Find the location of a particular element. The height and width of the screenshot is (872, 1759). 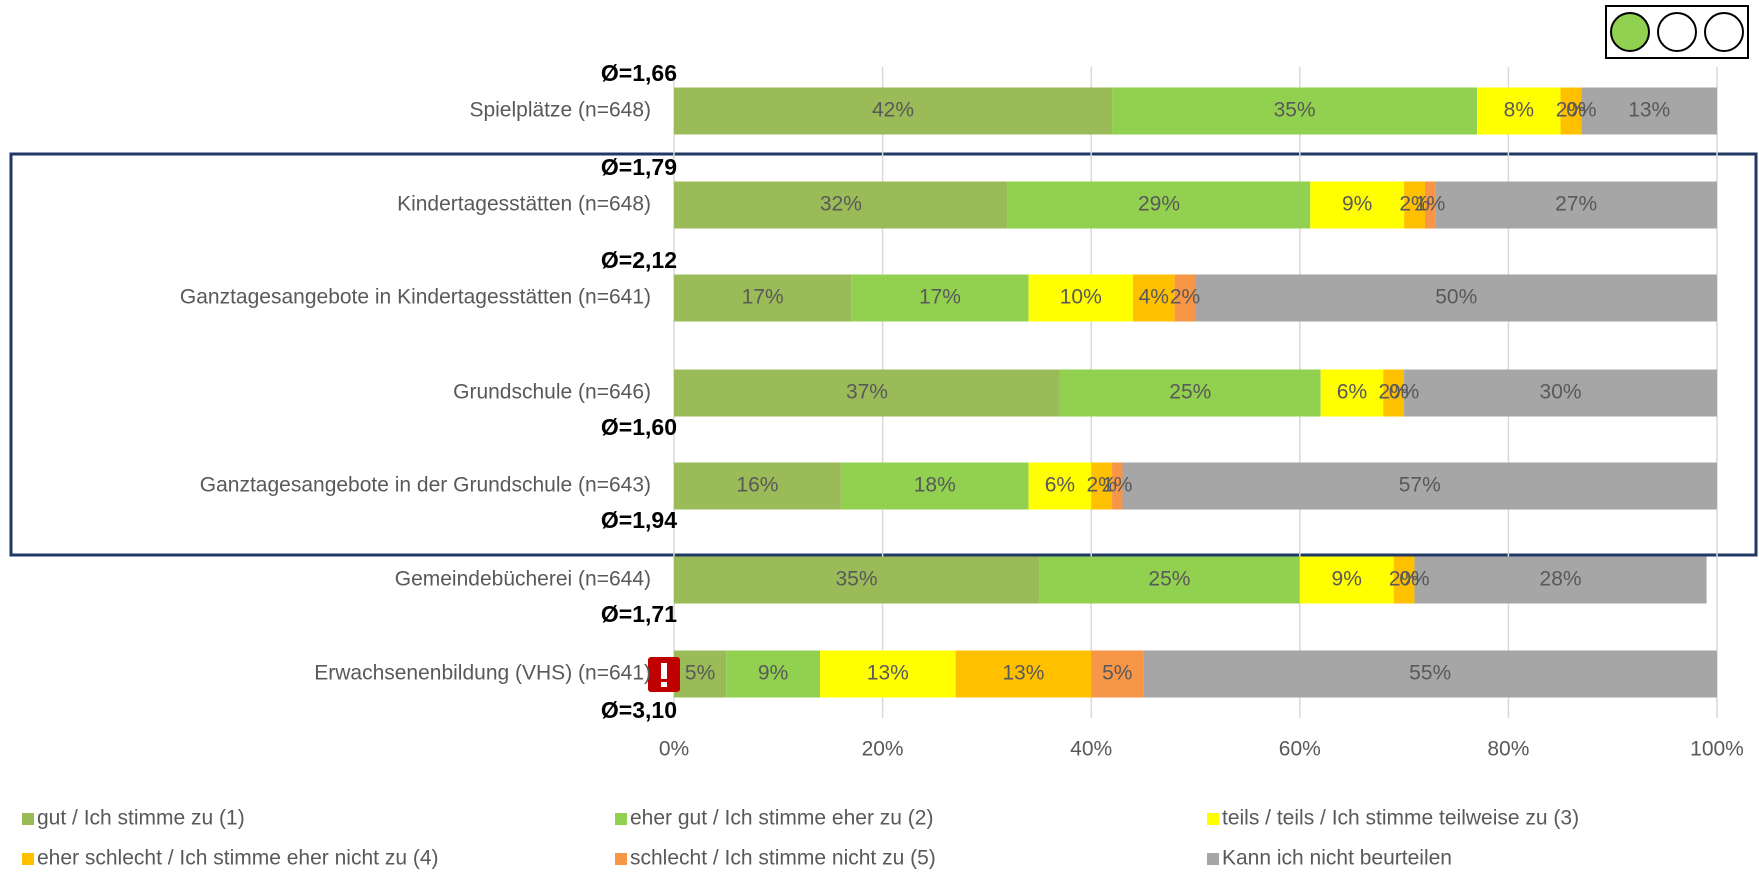

x-tick-label: 40% is located at coordinates (1091, 749).